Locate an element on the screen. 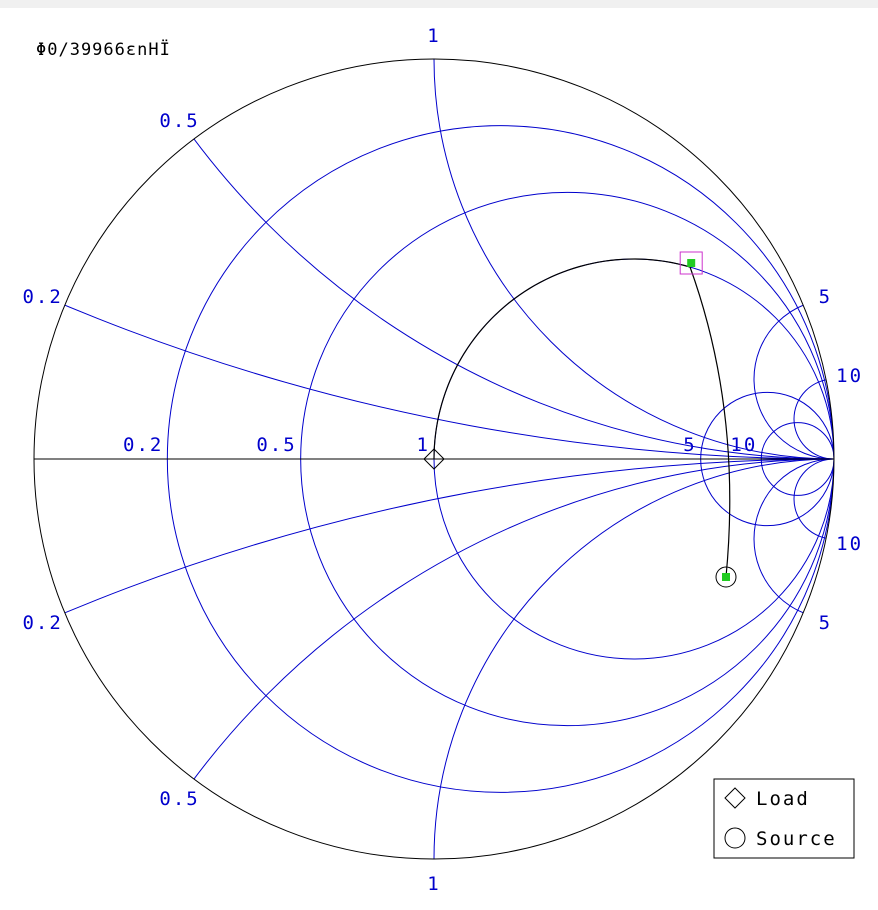  reactance-label-top-1: 1 is located at coordinates (433, 36).